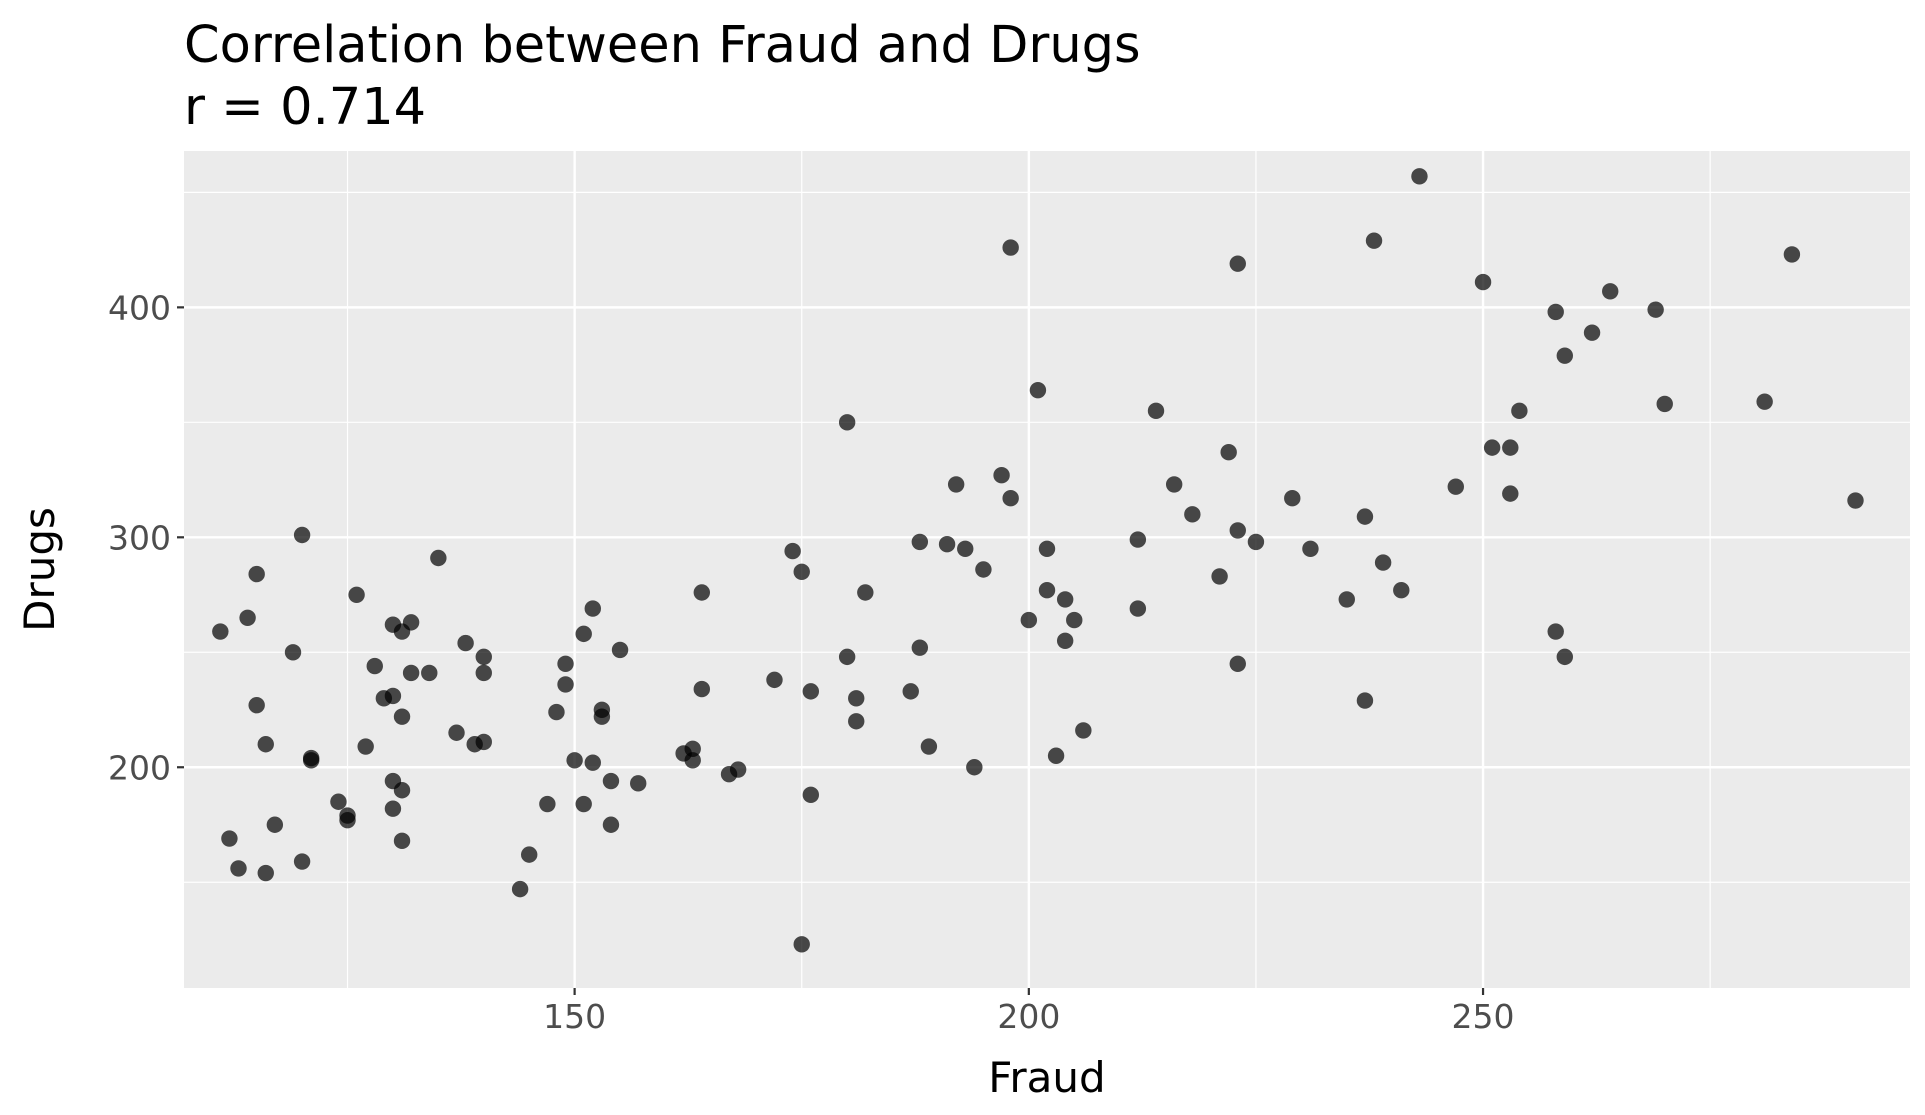 The image size is (1925, 1115). I want to click on x-axis-title: Fraud, so click(1046, 1077).